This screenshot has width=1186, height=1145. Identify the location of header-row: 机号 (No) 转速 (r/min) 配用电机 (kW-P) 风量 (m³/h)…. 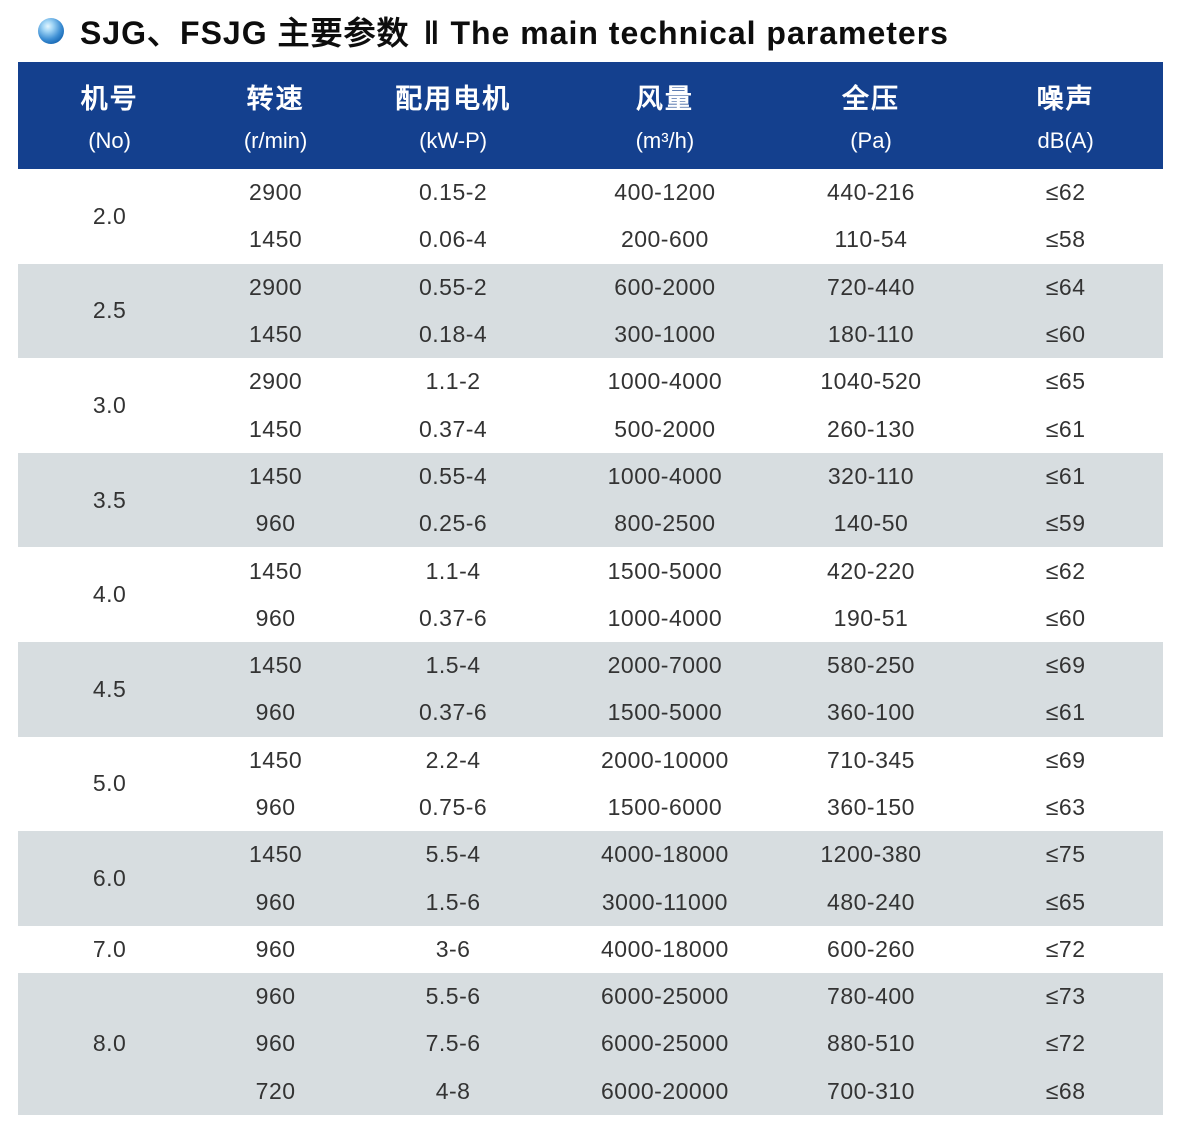
(590, 115).